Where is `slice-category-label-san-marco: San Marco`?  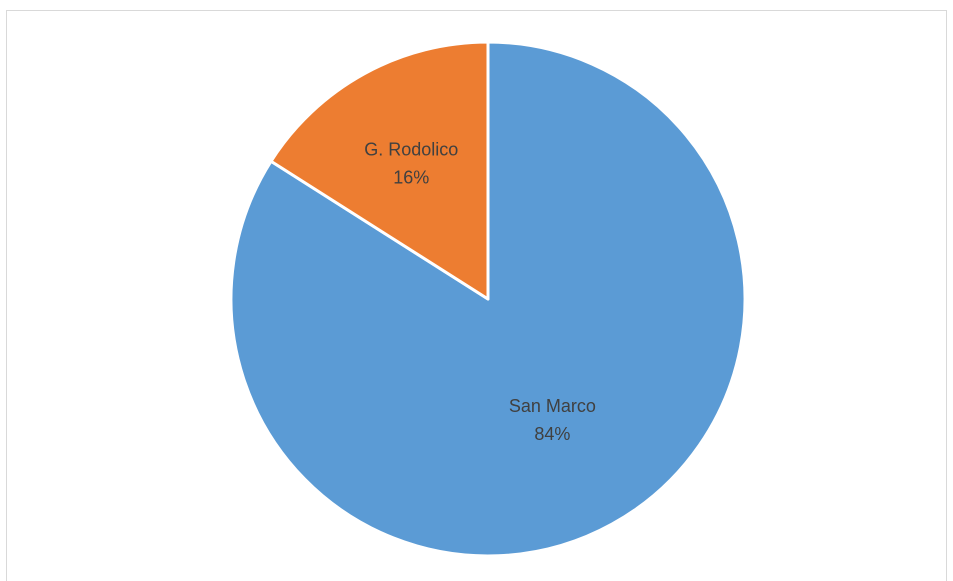
slice-category-label-san-marco: San Marco is located at coordinates (552, 406).